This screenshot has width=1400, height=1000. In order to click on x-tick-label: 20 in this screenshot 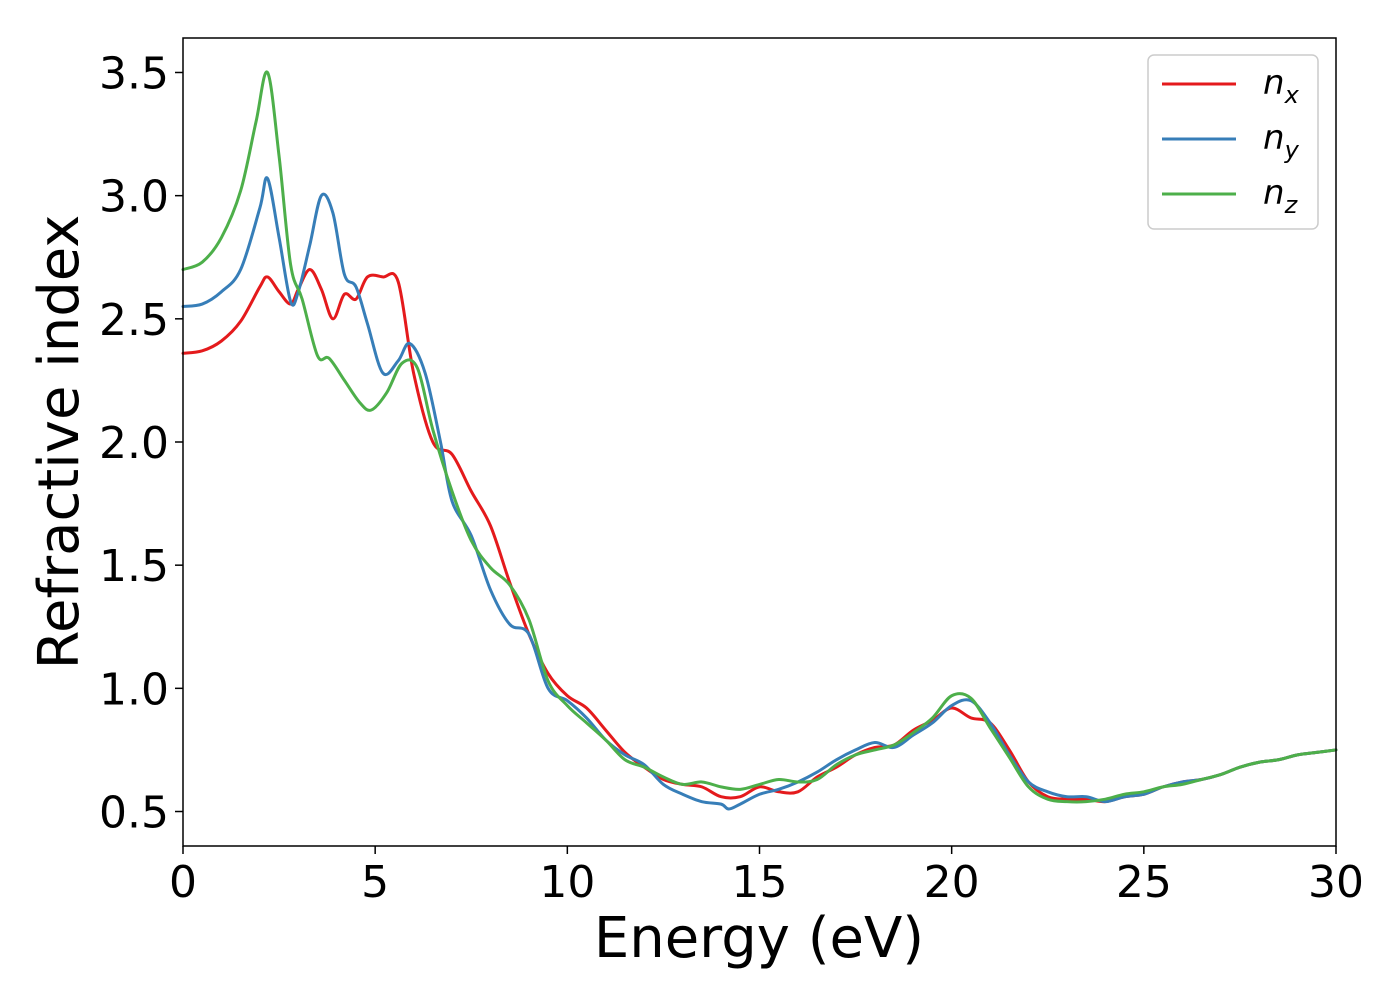, I will do `click(952, 882)`.